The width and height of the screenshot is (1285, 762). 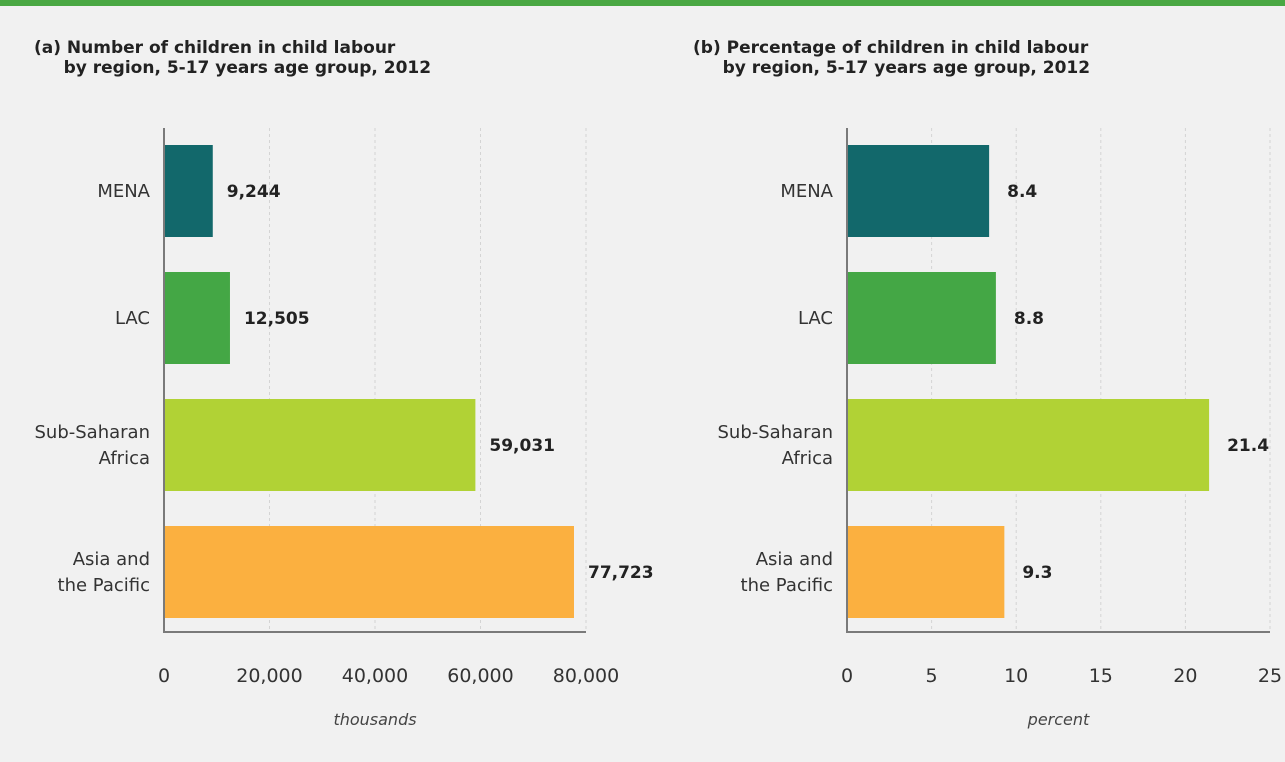 I want to click on x-tick-label: 60,000, so click(x=480, y=676).